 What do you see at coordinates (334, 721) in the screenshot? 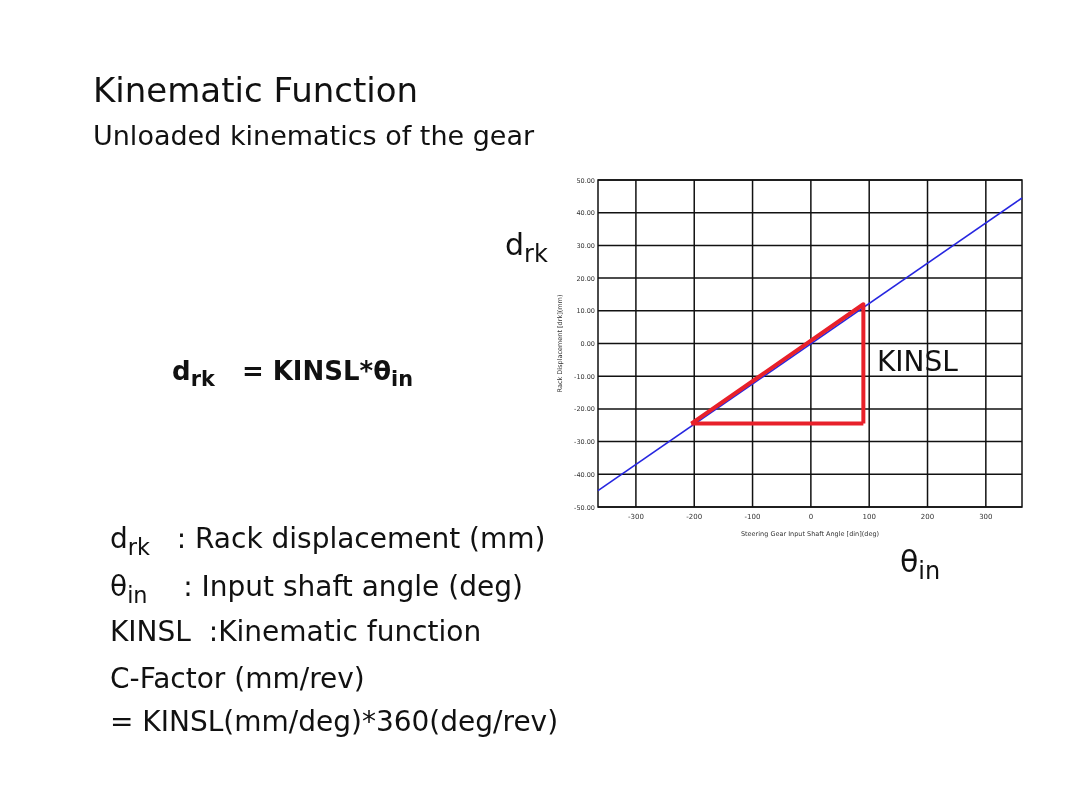
I see `text: = KINSL(mm/deg)*360(deg/rev)` at bounding box center [334, 721].